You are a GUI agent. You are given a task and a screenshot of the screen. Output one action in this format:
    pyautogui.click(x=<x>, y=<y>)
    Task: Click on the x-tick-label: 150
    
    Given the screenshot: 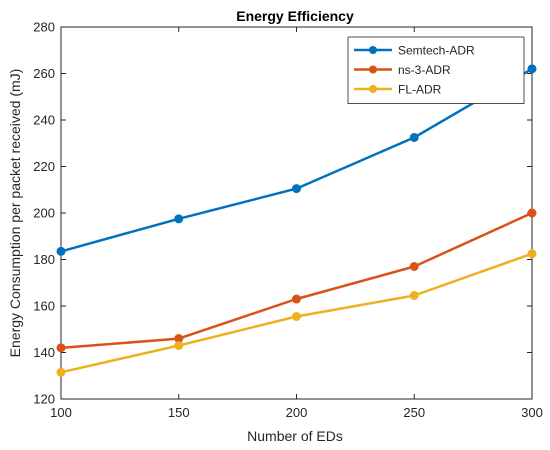 What is the action you would take?
    pyautogui.click(x=179, y=412)
    